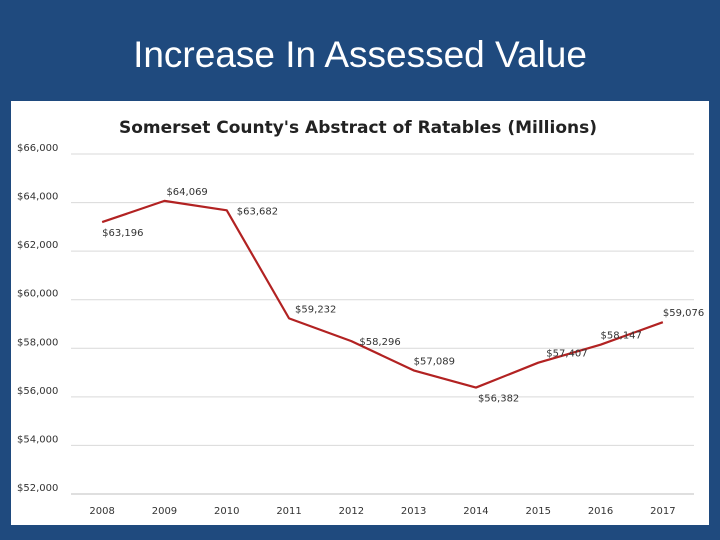 The height and width of the screenshot is (540, 720). I want to click on data-label: $63,682, so click(257, 211).